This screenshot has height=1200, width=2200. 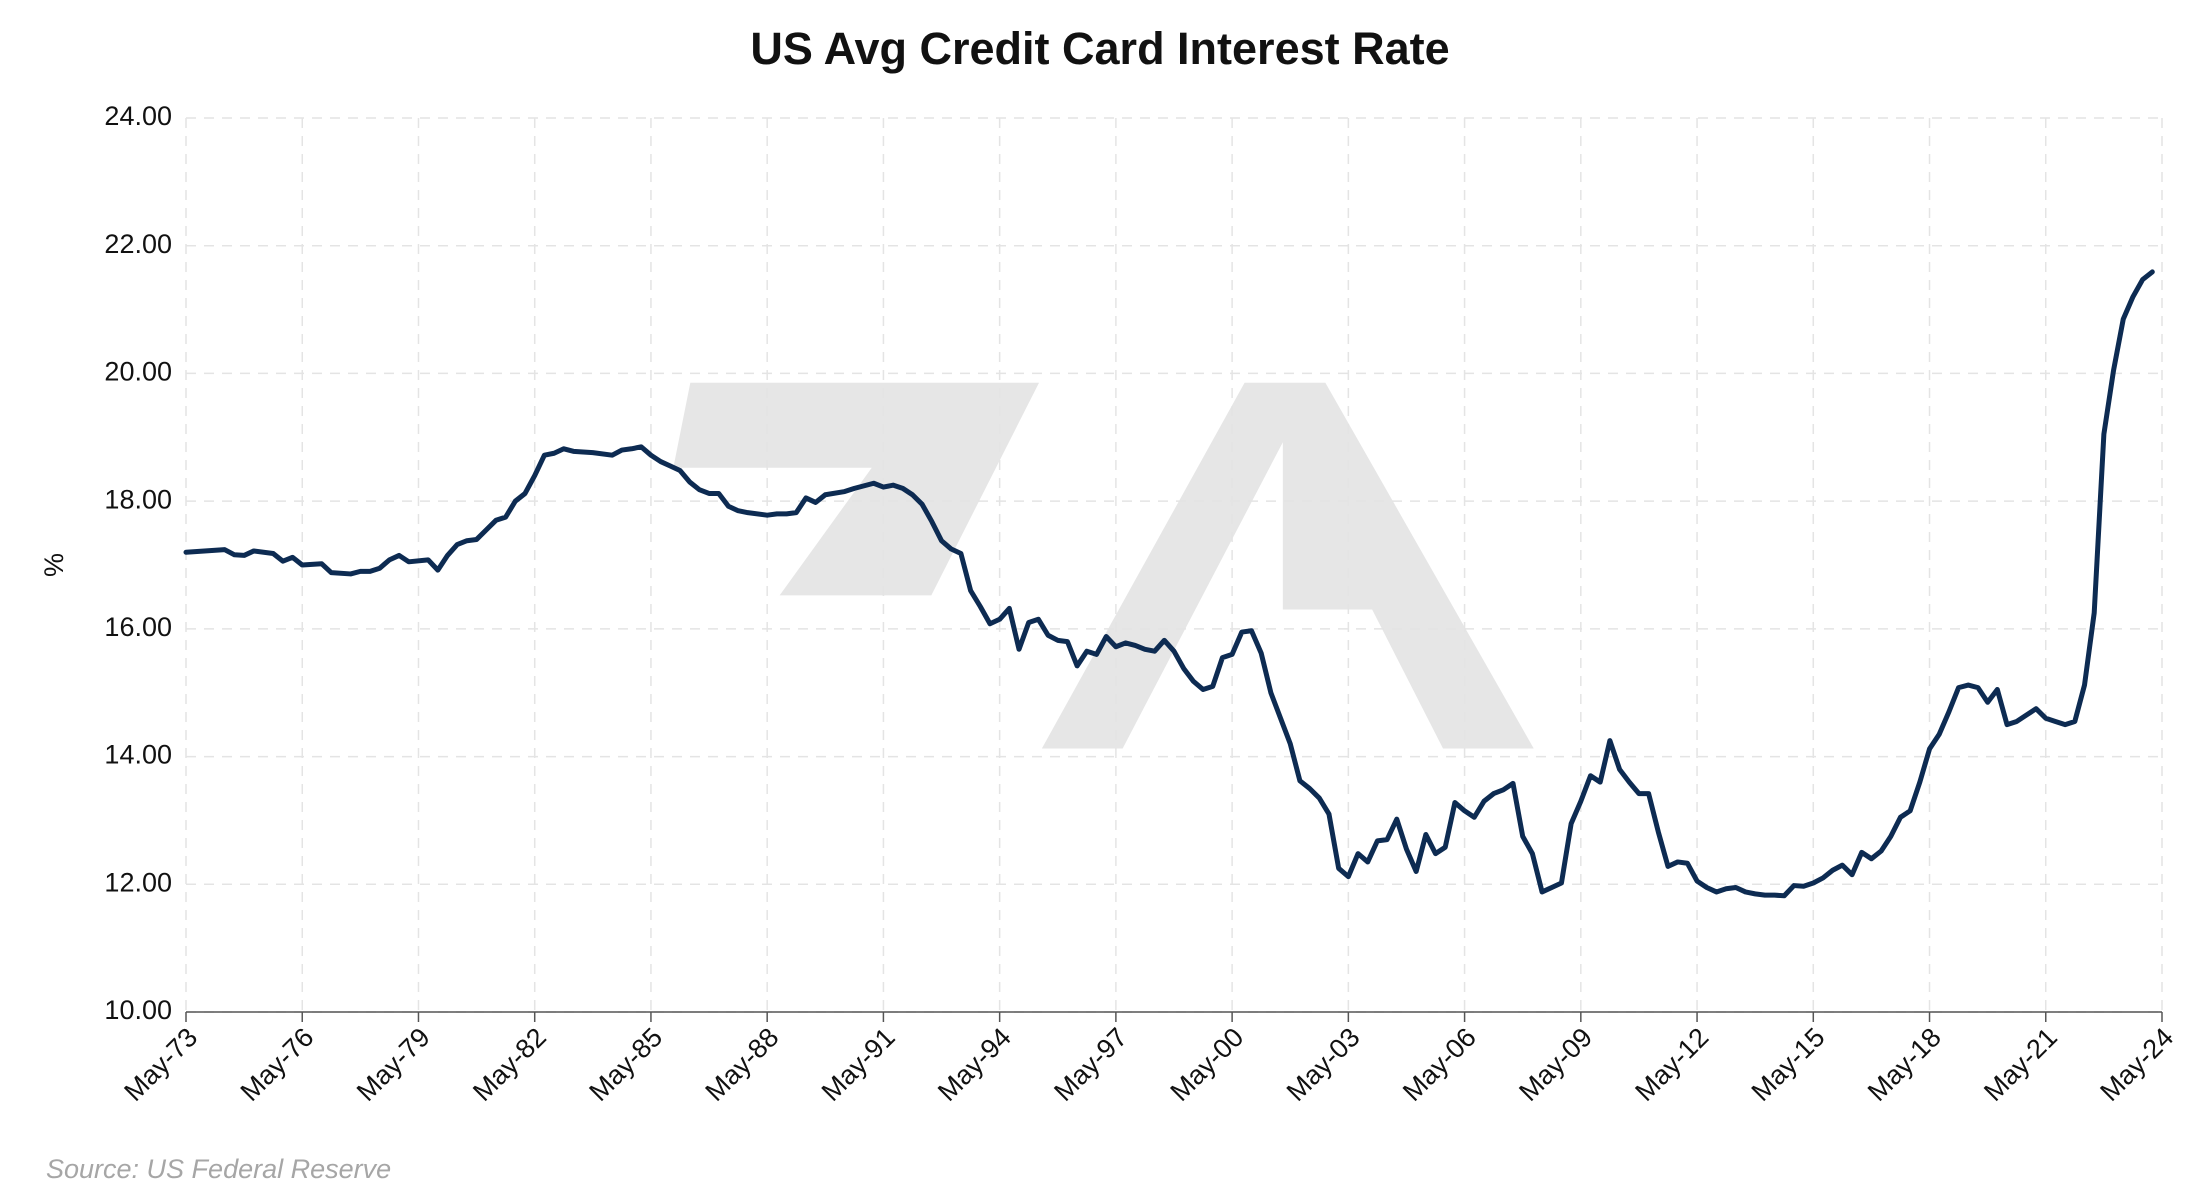 What do you see at coordinates (1099, 48) in the screenshot?
I see `chart-title: US Avg Credit Card Interest Rate` at bounding box center [1099, 48].